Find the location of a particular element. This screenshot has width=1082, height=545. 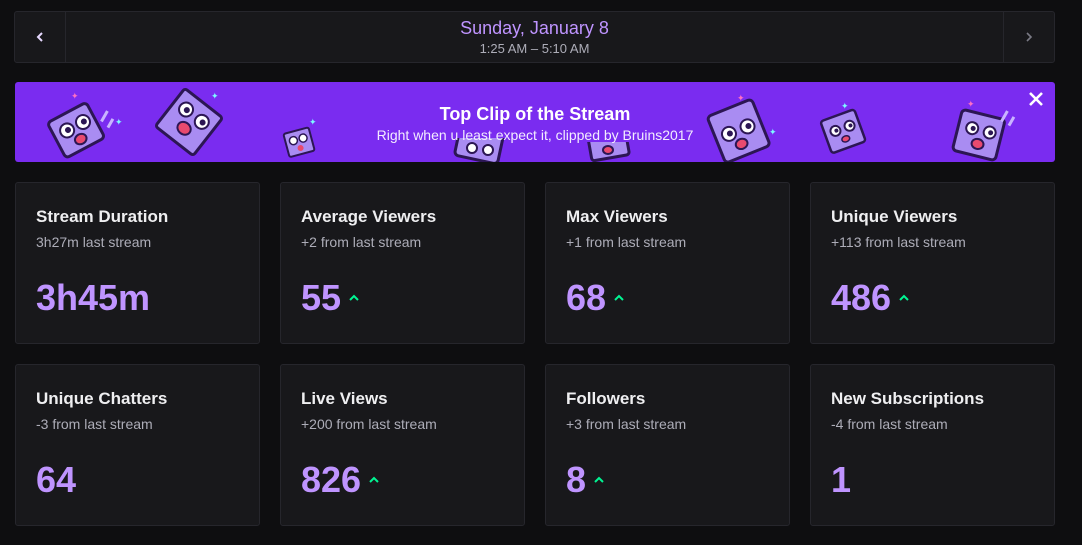

stat-title: Stream Duration is located at coordinates (102, 216).